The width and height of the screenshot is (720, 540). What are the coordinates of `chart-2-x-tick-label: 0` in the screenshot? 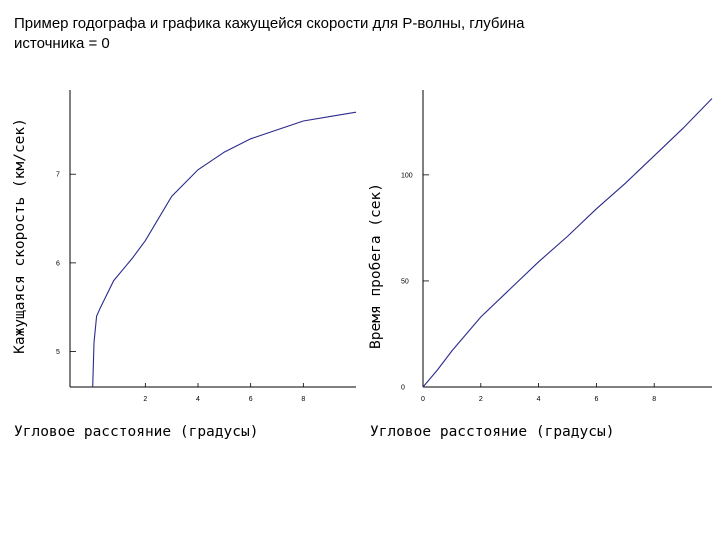 It's located at (423, 399).